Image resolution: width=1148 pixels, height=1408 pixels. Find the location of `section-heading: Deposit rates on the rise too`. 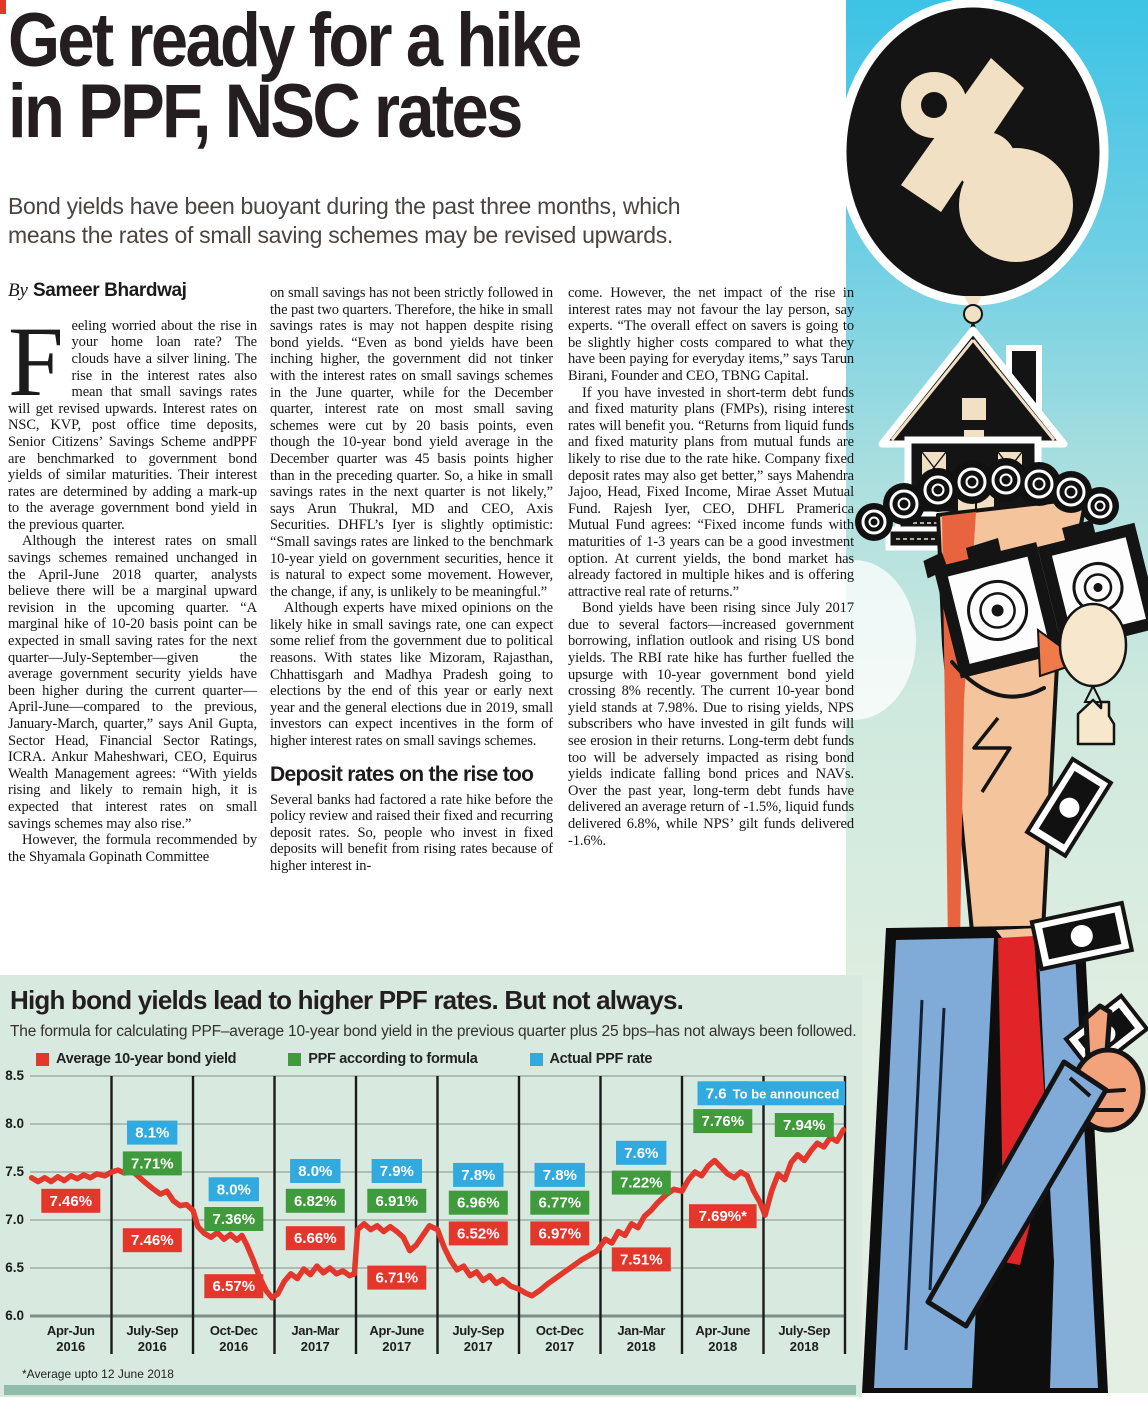

section-heading: Deposit rates on the rise too is located at coordinates (402, 774).